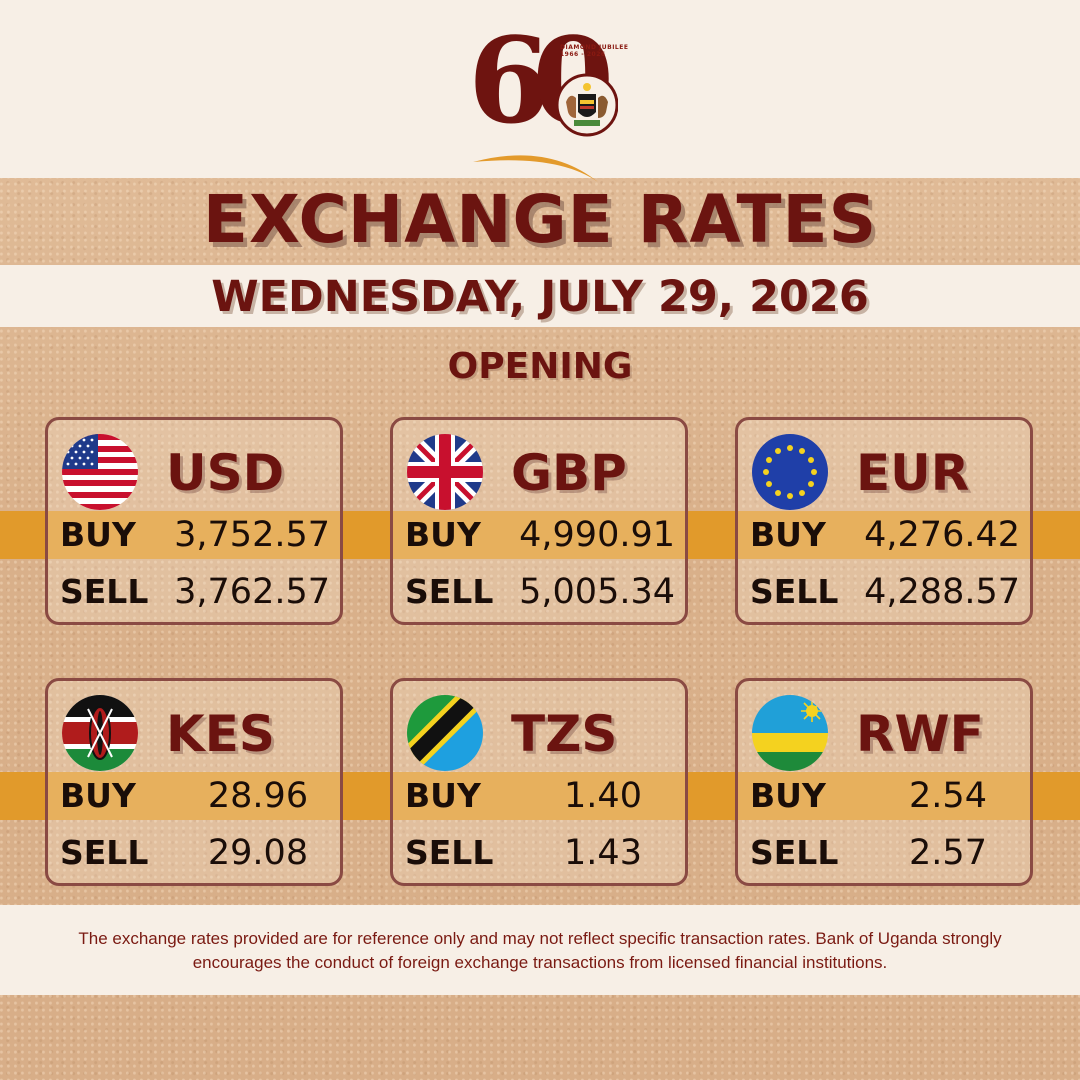 Image resolution: width=1080 pixels, height=1080 pixels. Describe the element at coordinates (948, 796) in the screenshot. I see `buy-rate: 2.54` at that location.